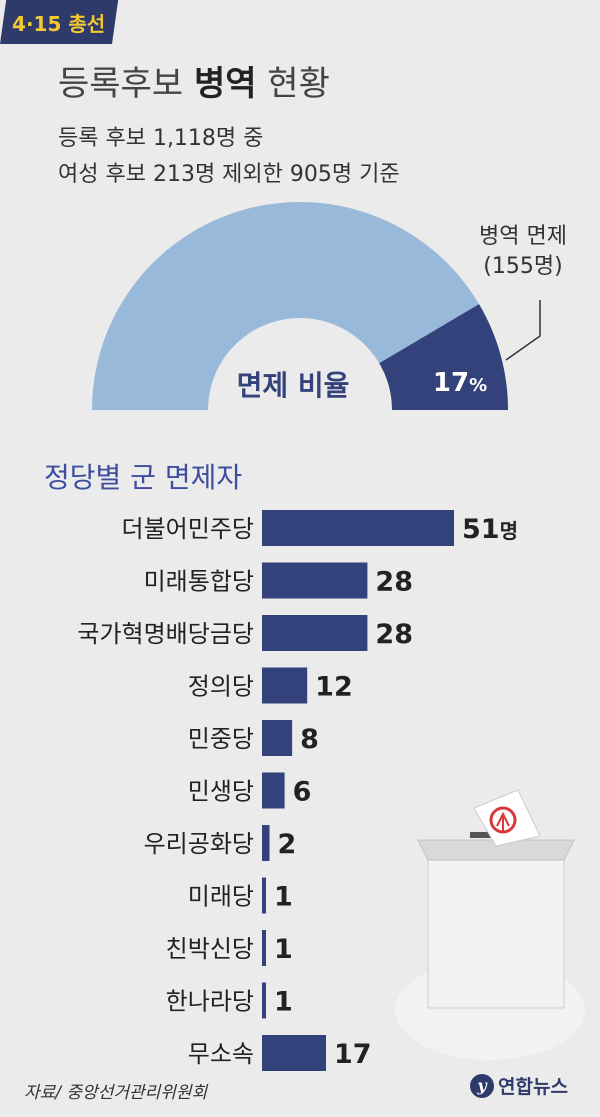 The image size is (600, 1117). Describe the element at coordinates (199, 844) in the screenshot. I see `category-label: 우리공화당` at that location.